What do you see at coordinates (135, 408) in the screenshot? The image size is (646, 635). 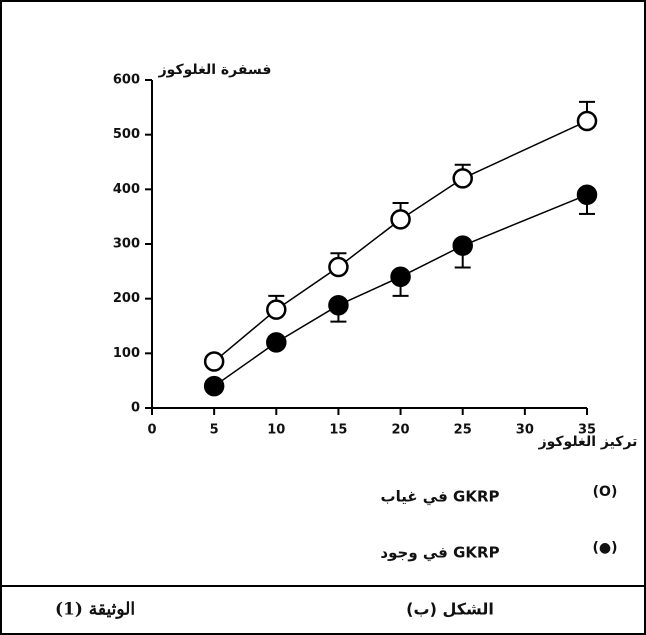 I see `y-tick-label: 0` at bounding box center [135, 408].